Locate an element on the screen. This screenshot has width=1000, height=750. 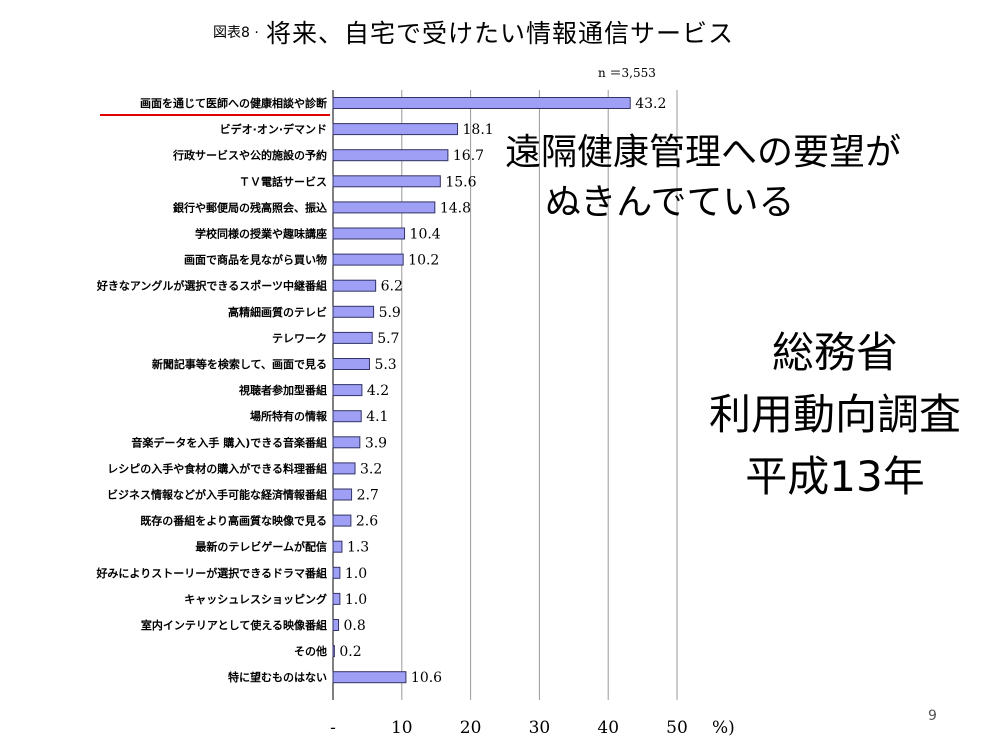
category-label: キャッシュレスショッピング is located at coordinates (255, 599).